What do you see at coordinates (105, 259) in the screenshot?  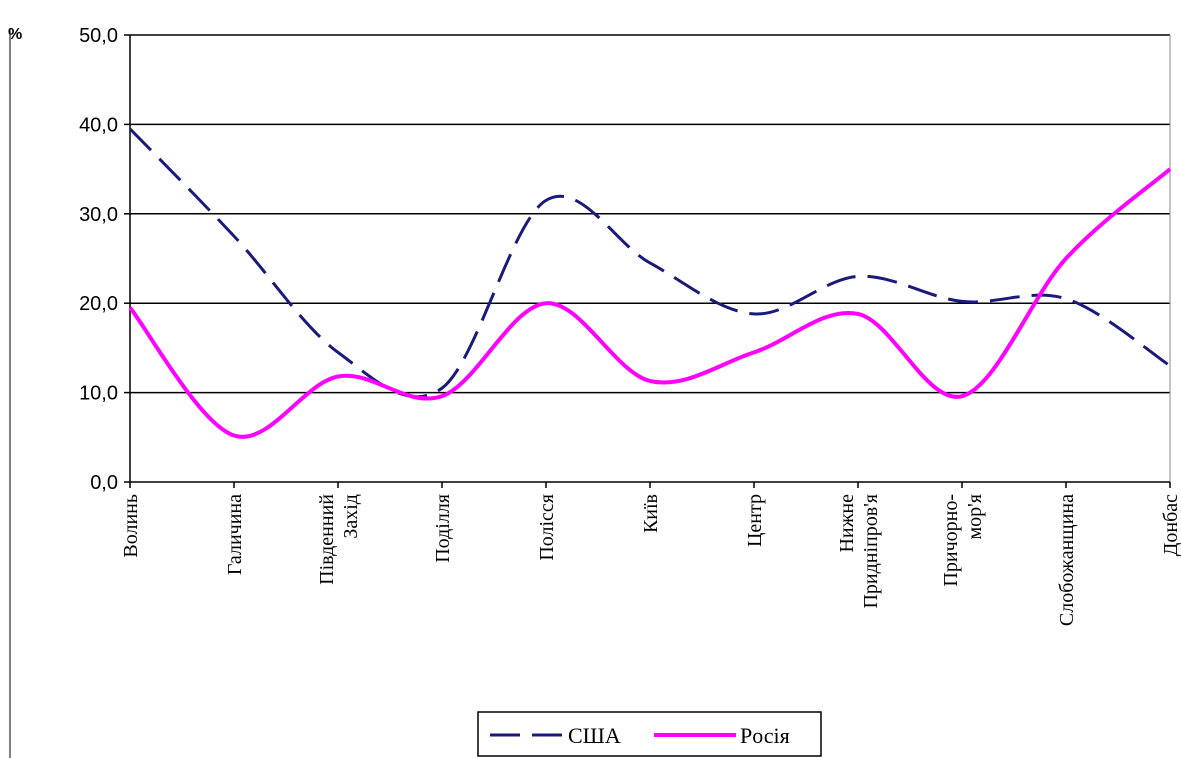 I see `y-axis: 0,0 10,0 20,0 30,0 40,0 50,0` at bounding box center [105, 259].